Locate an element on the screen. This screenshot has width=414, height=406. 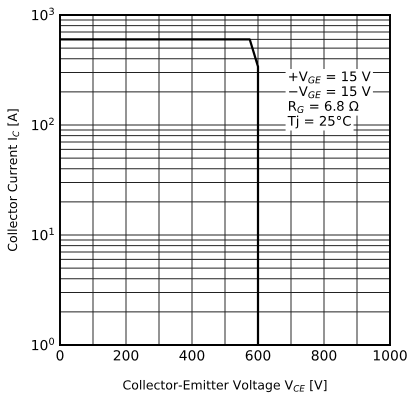
x-axis-title: Collector-Emitter Voltage V$_{CE}$ [V] is located at coordinates (224, 386).